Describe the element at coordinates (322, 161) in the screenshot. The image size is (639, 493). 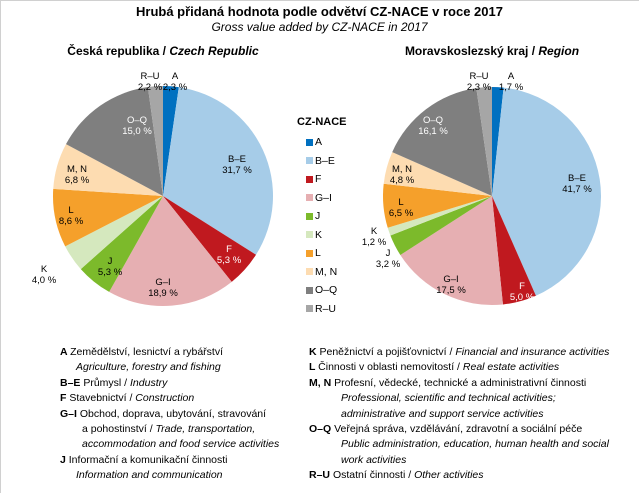
I see `legend-item: B–E` at that location.